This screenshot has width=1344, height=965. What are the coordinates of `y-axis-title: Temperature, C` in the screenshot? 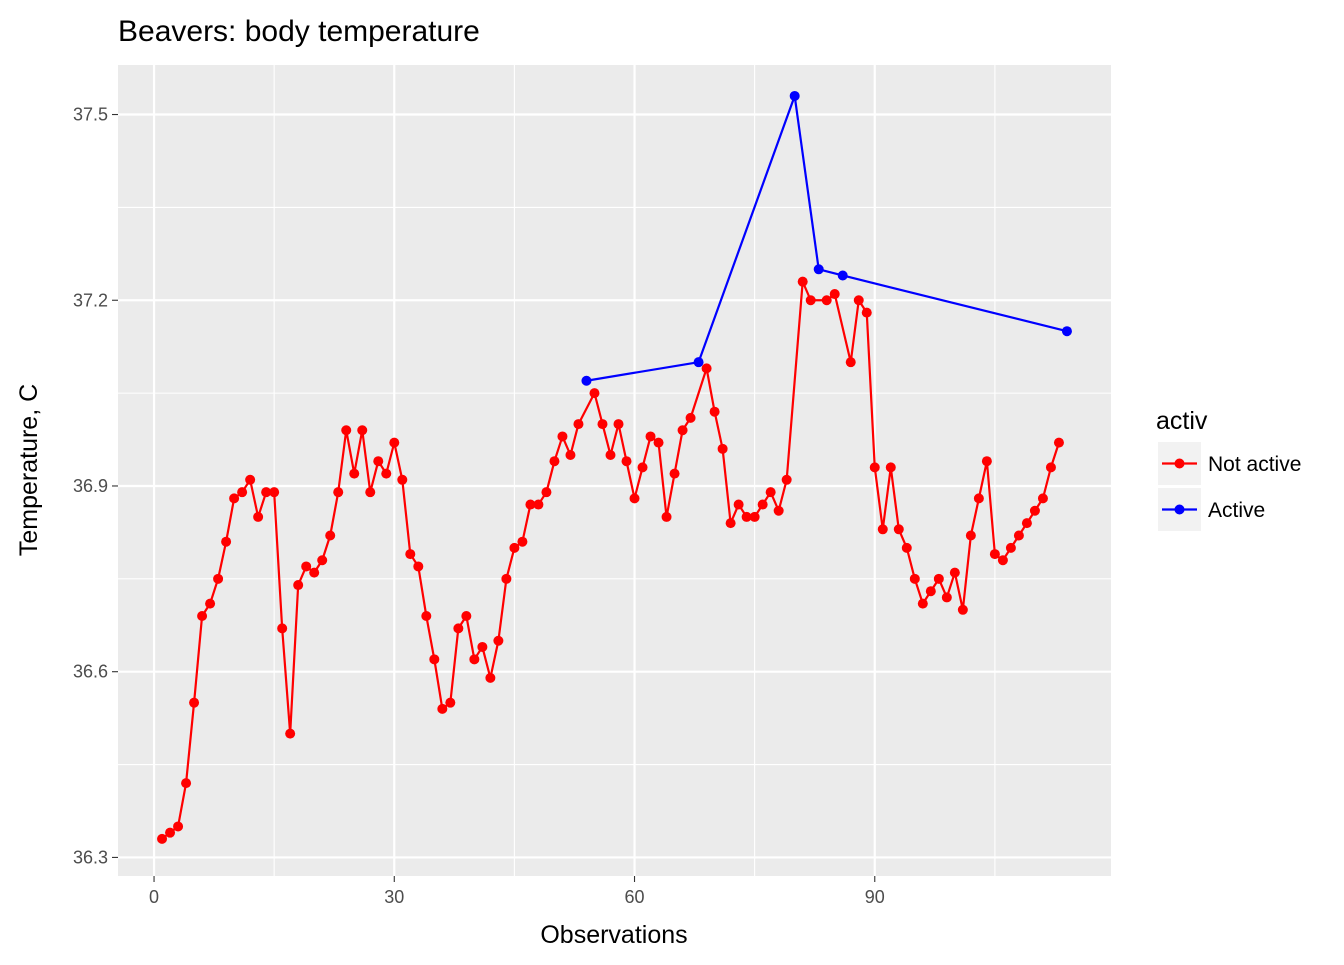 It's located at (29, 470).